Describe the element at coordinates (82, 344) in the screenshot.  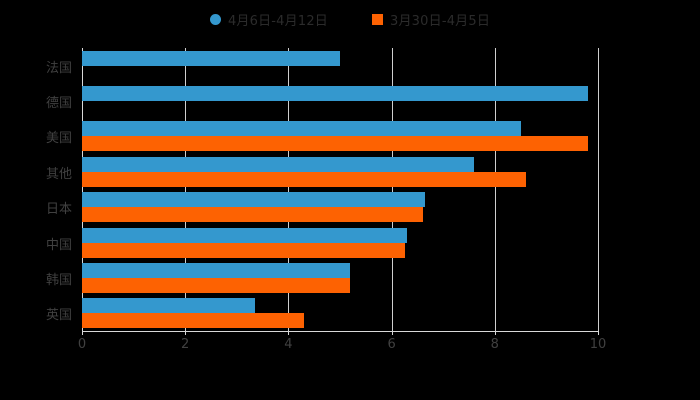
I see `x-axis-tick-label: 0` at that location.